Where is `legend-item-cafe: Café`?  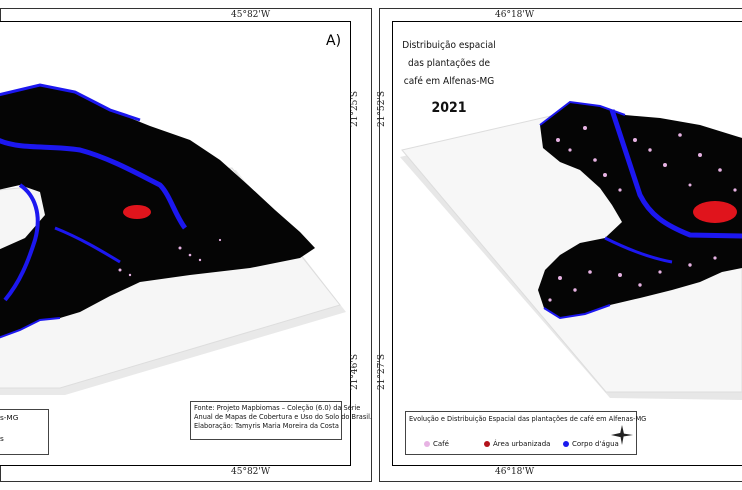
legend-item-cafe: Café is located at coordinates (436, 444).